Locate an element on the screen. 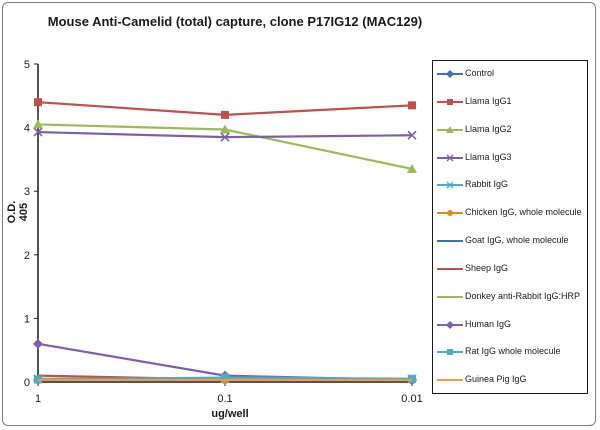 This screenshot has width=600, height=430. y-tick-label: 1 is located at coordinates (27, 319).